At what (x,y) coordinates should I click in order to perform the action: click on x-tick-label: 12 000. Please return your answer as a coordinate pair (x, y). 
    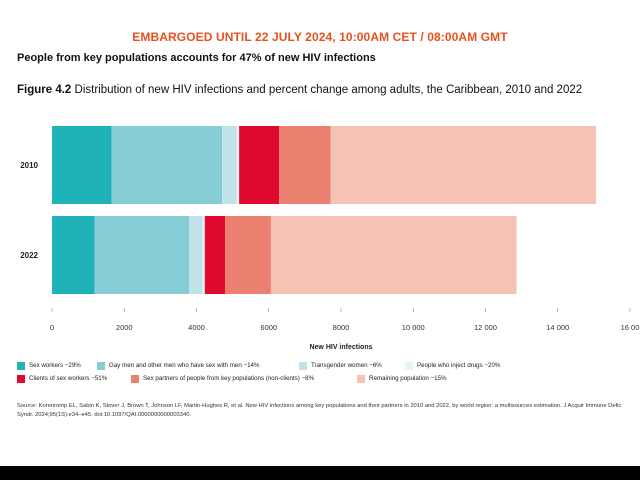
    Looking at the image, I should click on (485, 327).